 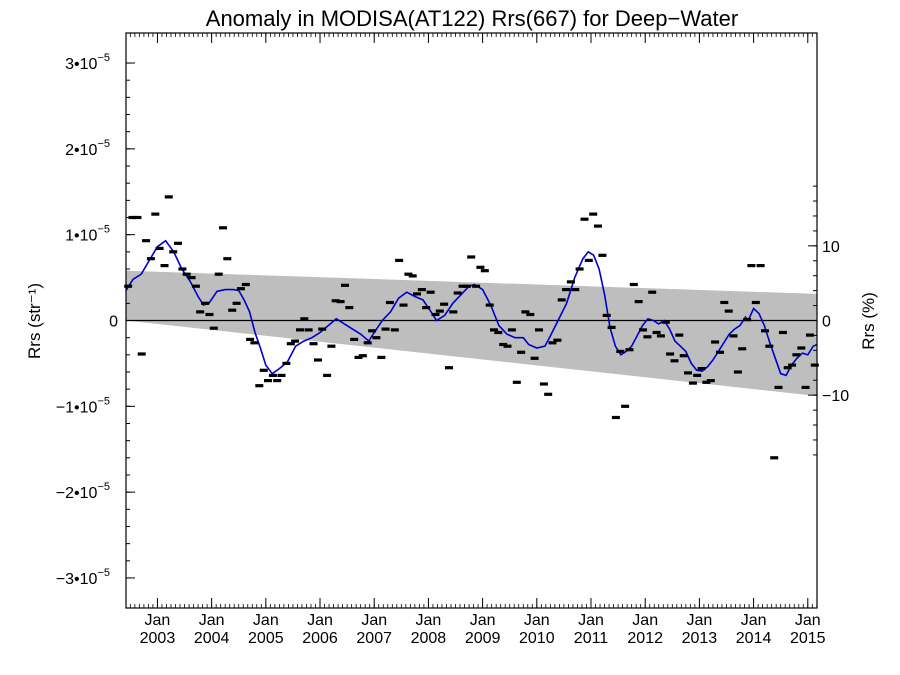 What do you see at coordinates (835, 396) in the screenshot?
I see `right-tick-label: −10` at bounding box center [835, 396].